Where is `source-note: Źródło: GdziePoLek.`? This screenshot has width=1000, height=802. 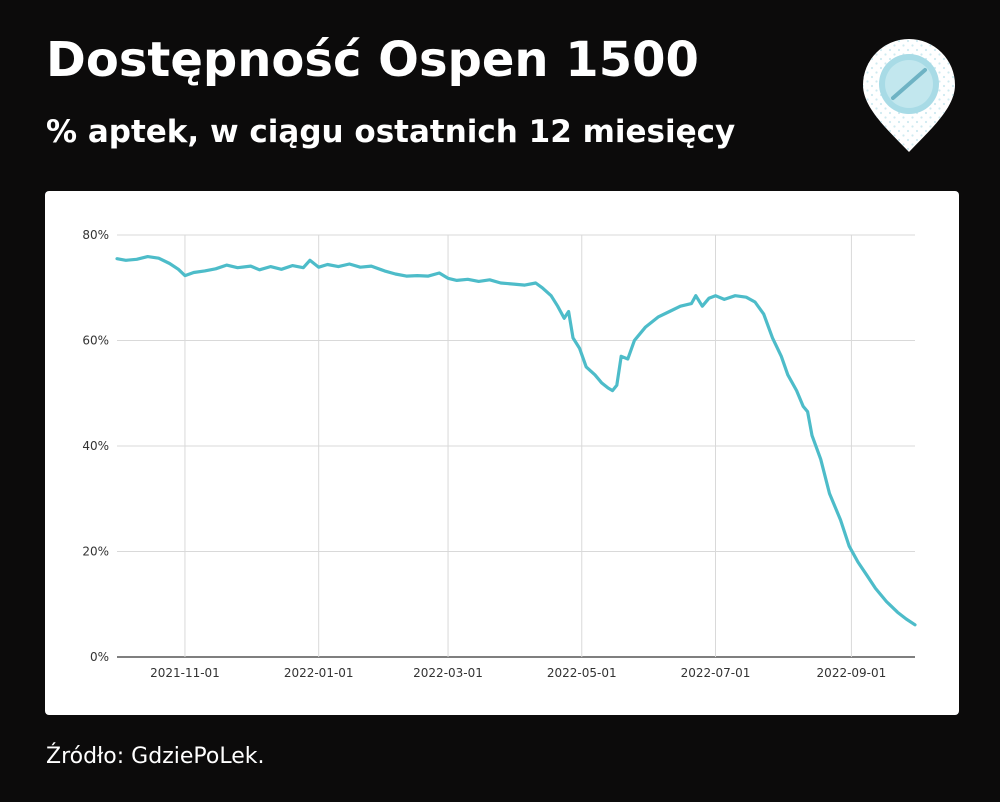
source-note: Źródło: GdziePoLek. is located at coordinates (155, 756).